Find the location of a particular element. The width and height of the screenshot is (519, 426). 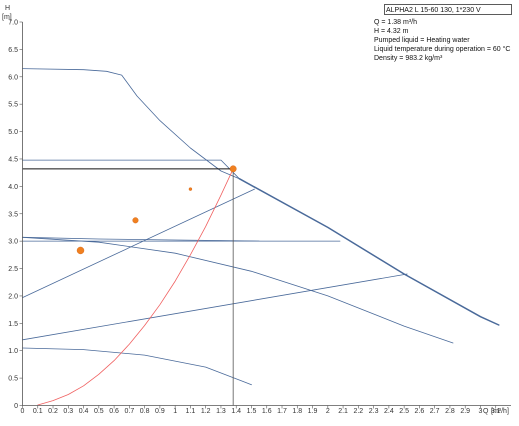

x-tick-label: 2.4 is located at coordinates (389, 411).